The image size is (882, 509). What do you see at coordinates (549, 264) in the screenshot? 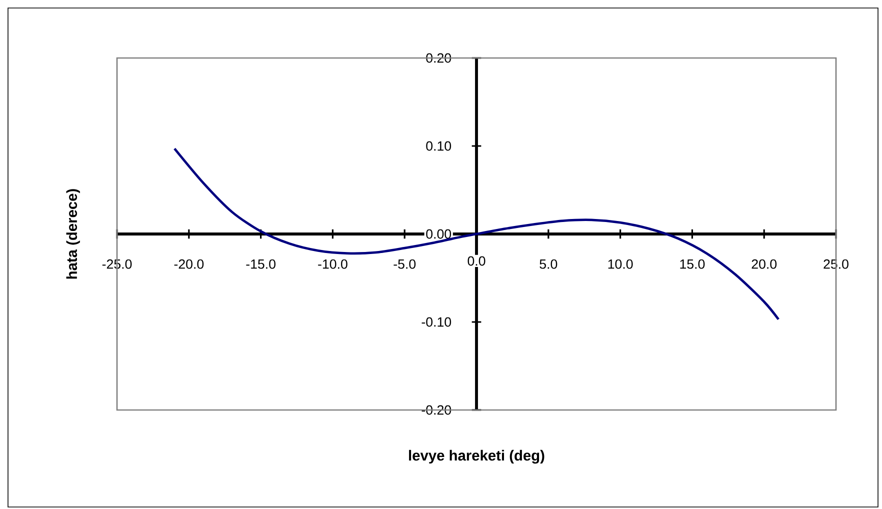
I see `x-tick-label: 5.0` at bounding box center [549, 264].